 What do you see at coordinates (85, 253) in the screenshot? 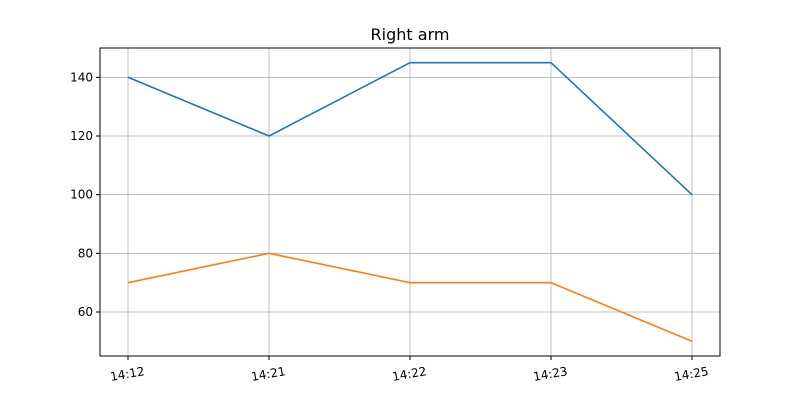
I see `y-tick-label: 80` at bounding box center [85, 253].